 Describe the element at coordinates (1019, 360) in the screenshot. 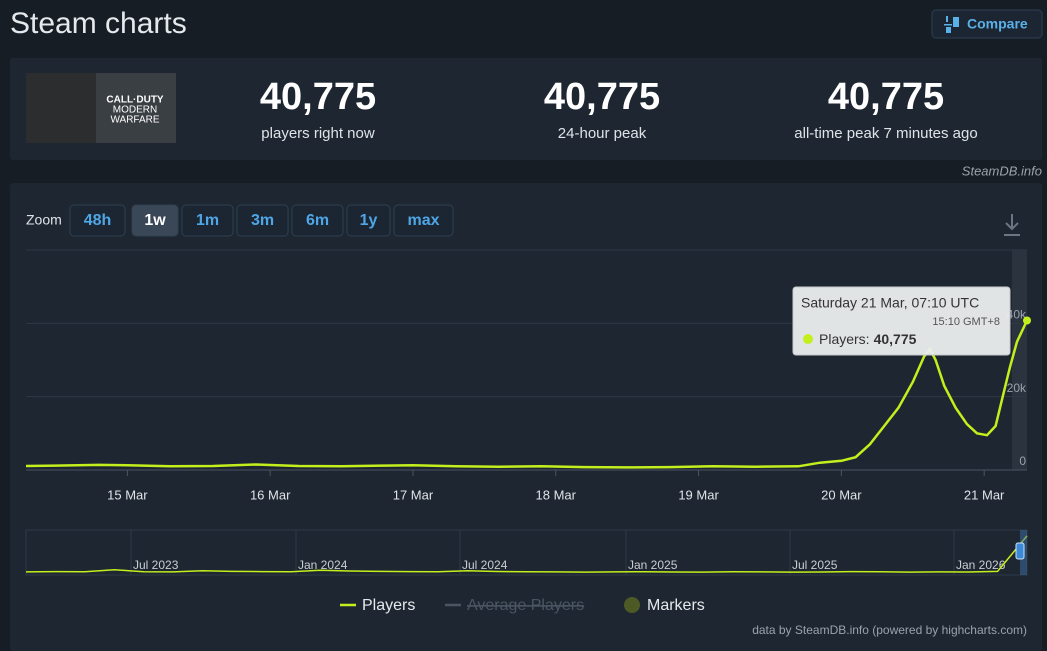

I see `axis-band` at that location.